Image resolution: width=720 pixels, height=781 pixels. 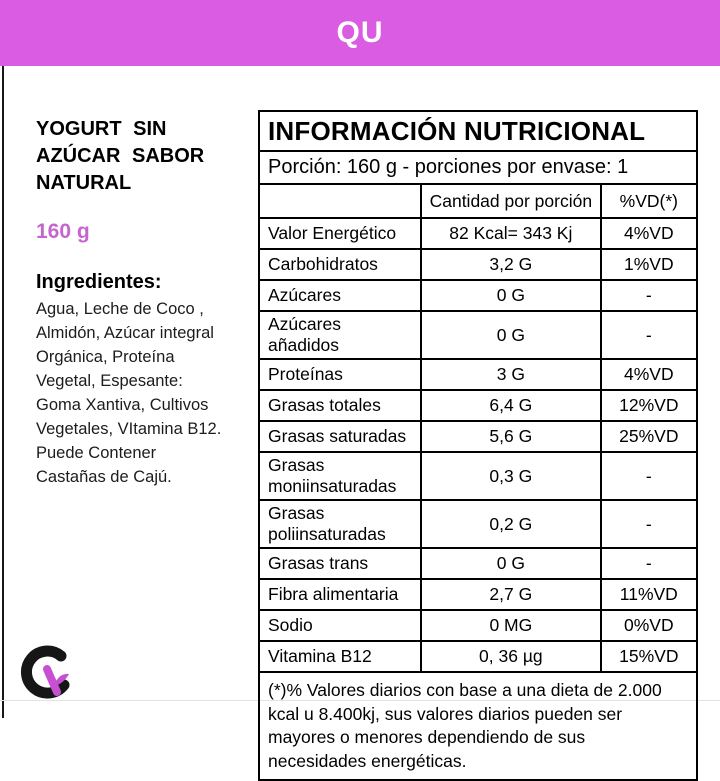 I want to click on nutrient-label: Grasas moniinsaturadas, so click(x=340, y=476).